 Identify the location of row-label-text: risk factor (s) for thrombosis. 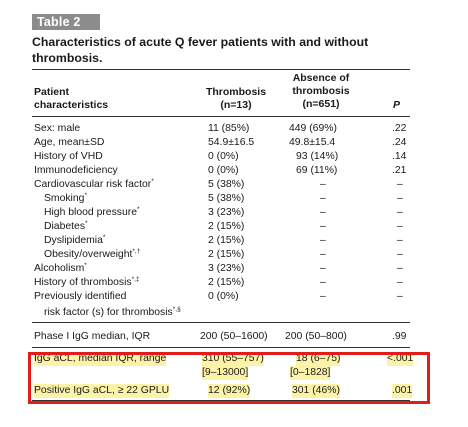
(108, 312).